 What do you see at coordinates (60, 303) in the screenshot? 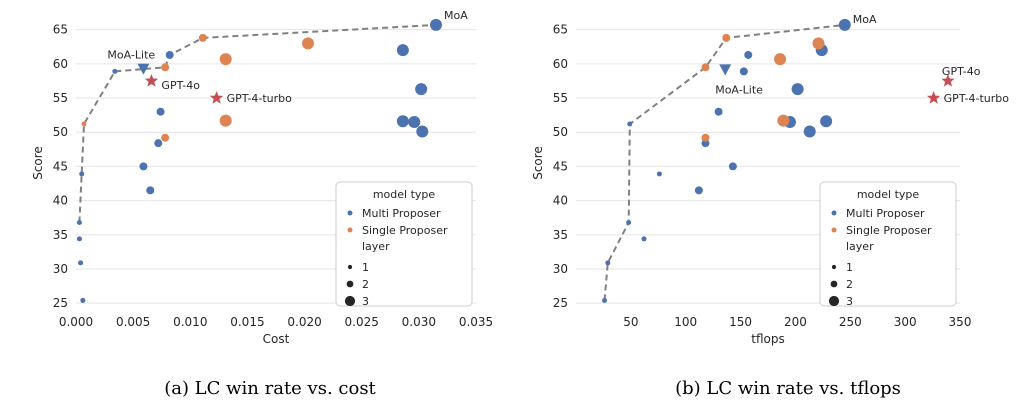
I see `y-tick-label: 25` at bounding box center [60, 303].